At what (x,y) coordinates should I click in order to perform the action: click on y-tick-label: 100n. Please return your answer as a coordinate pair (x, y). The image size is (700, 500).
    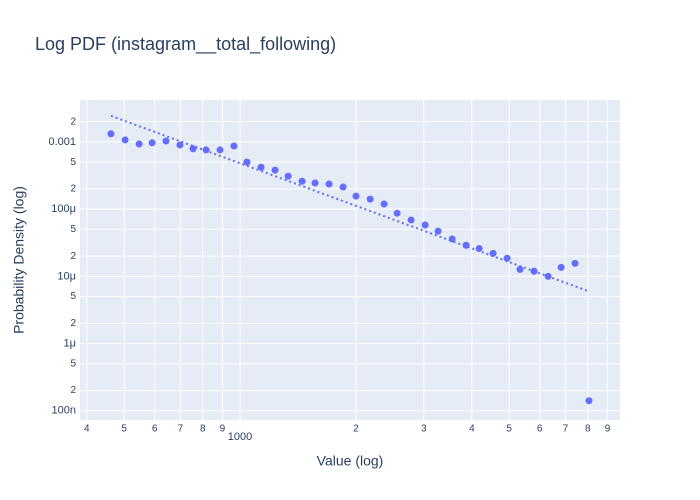
    Looking at the image, I should click on (64, 411).